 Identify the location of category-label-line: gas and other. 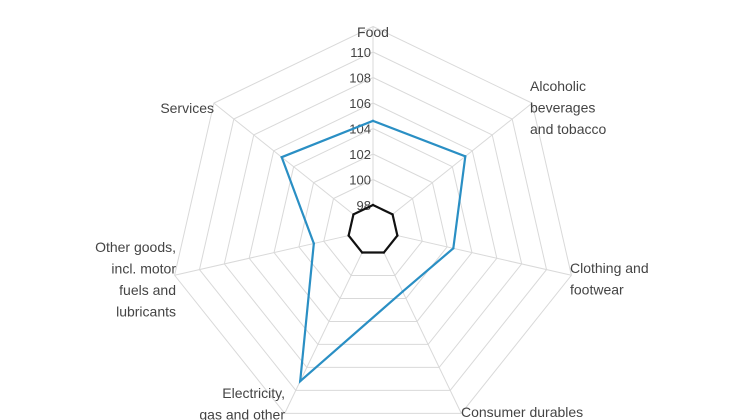
(242, 413).